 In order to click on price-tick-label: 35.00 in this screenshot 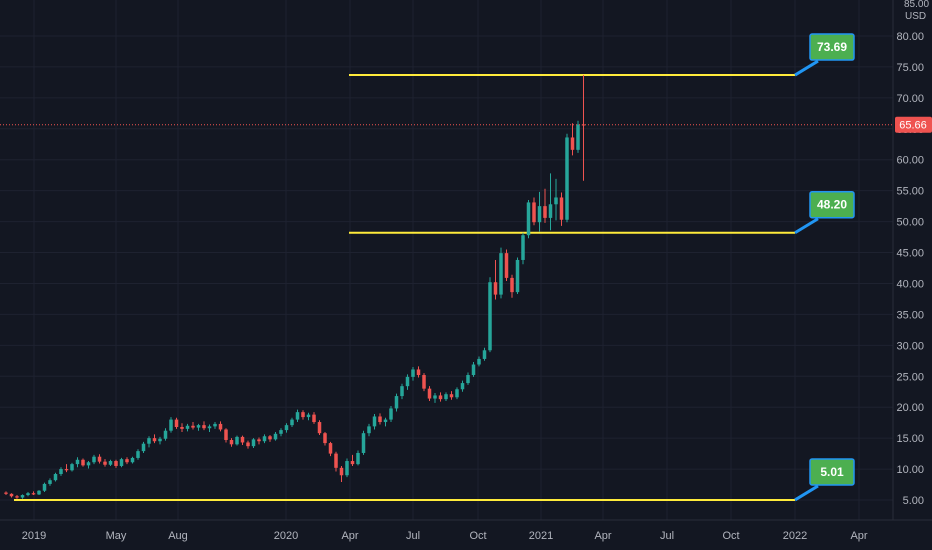, I will do `click(910, 315)`.